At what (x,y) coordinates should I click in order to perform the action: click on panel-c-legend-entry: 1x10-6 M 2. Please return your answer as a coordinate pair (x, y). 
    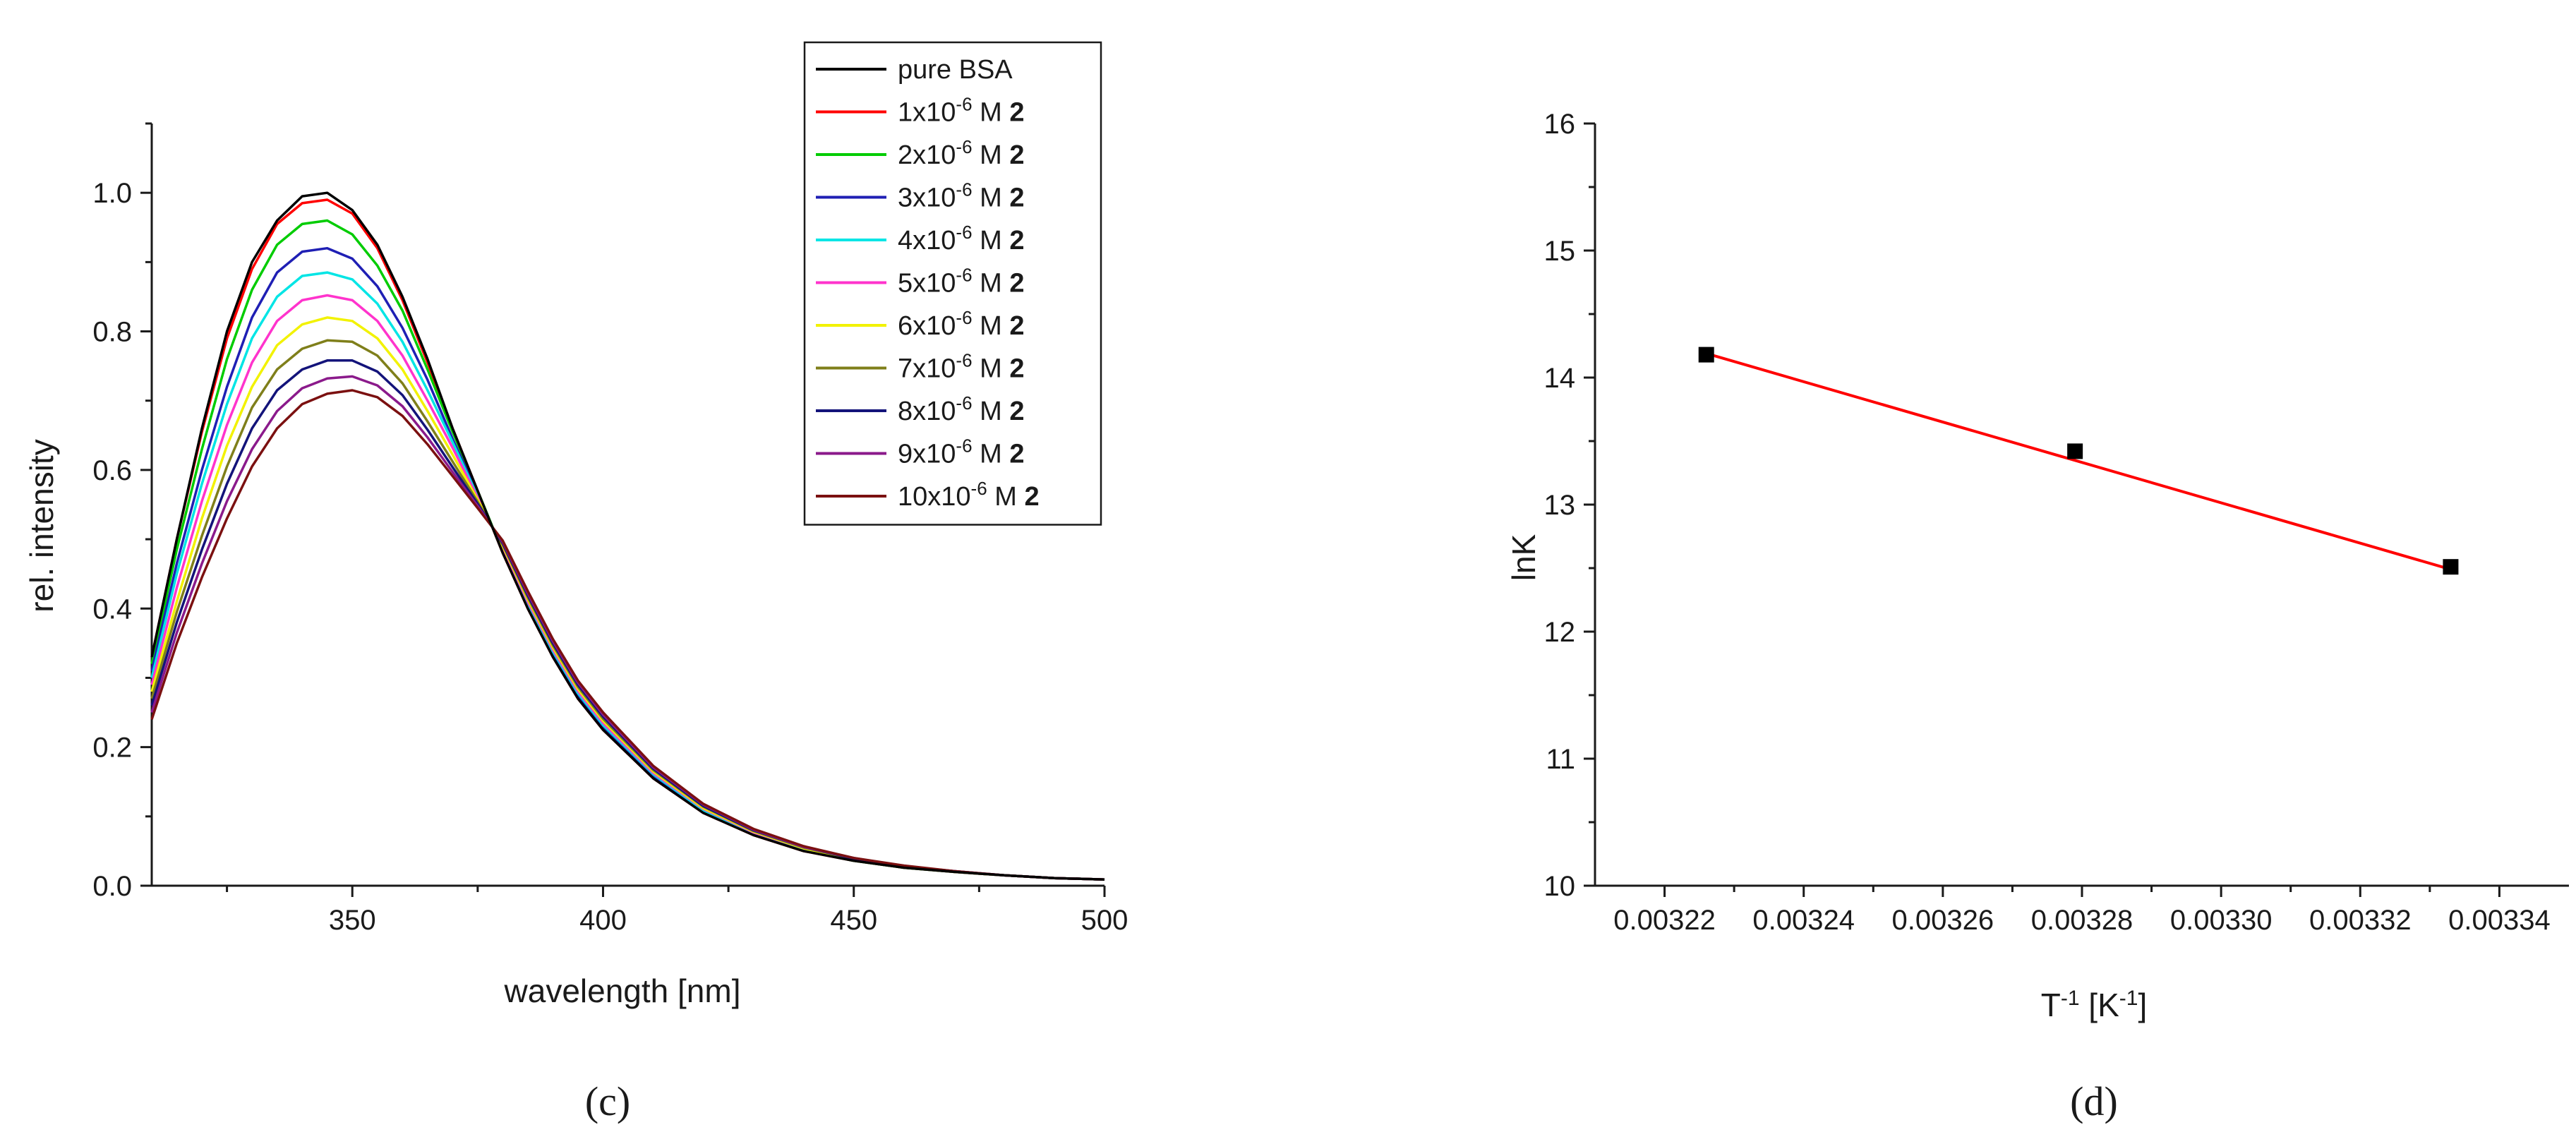
    Looking at the image, I should click on (961, 111).